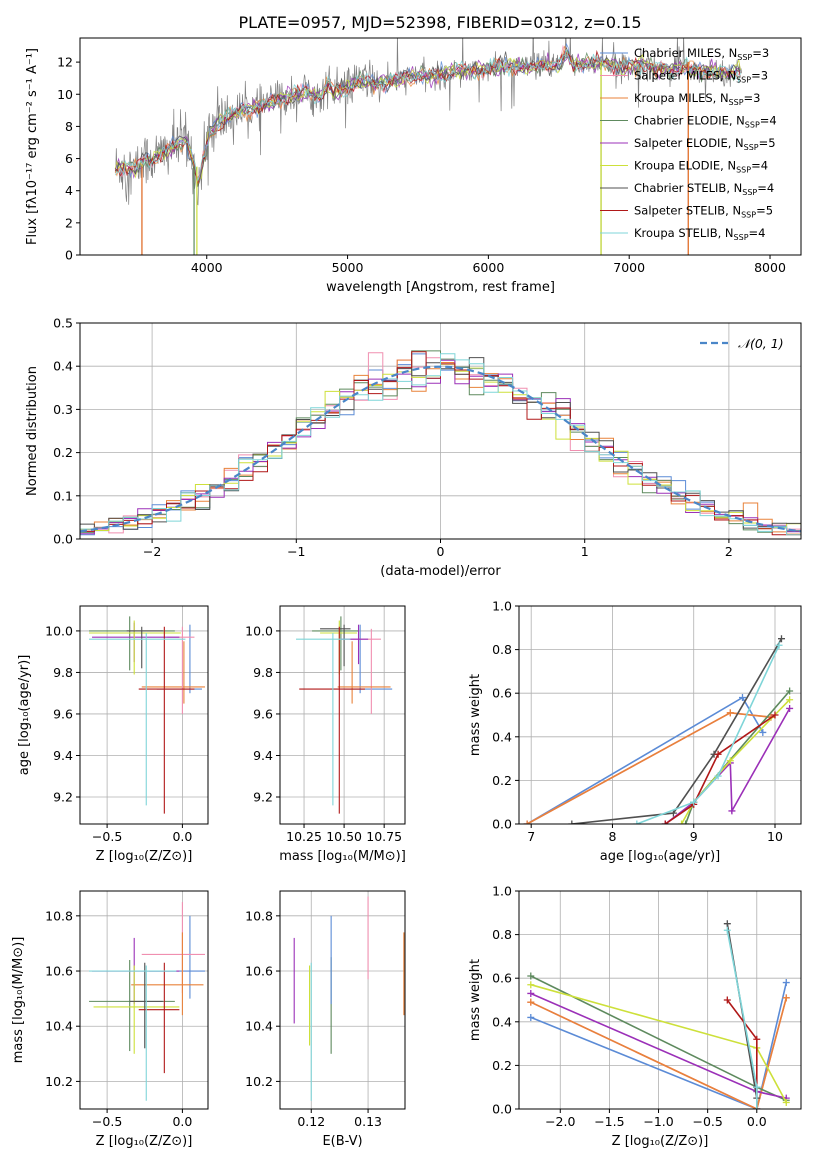  What do you see at coordinates (63, 797) in the screenshot?
I see `y-tick-label: 9.2` at bounding box center [63, 797].